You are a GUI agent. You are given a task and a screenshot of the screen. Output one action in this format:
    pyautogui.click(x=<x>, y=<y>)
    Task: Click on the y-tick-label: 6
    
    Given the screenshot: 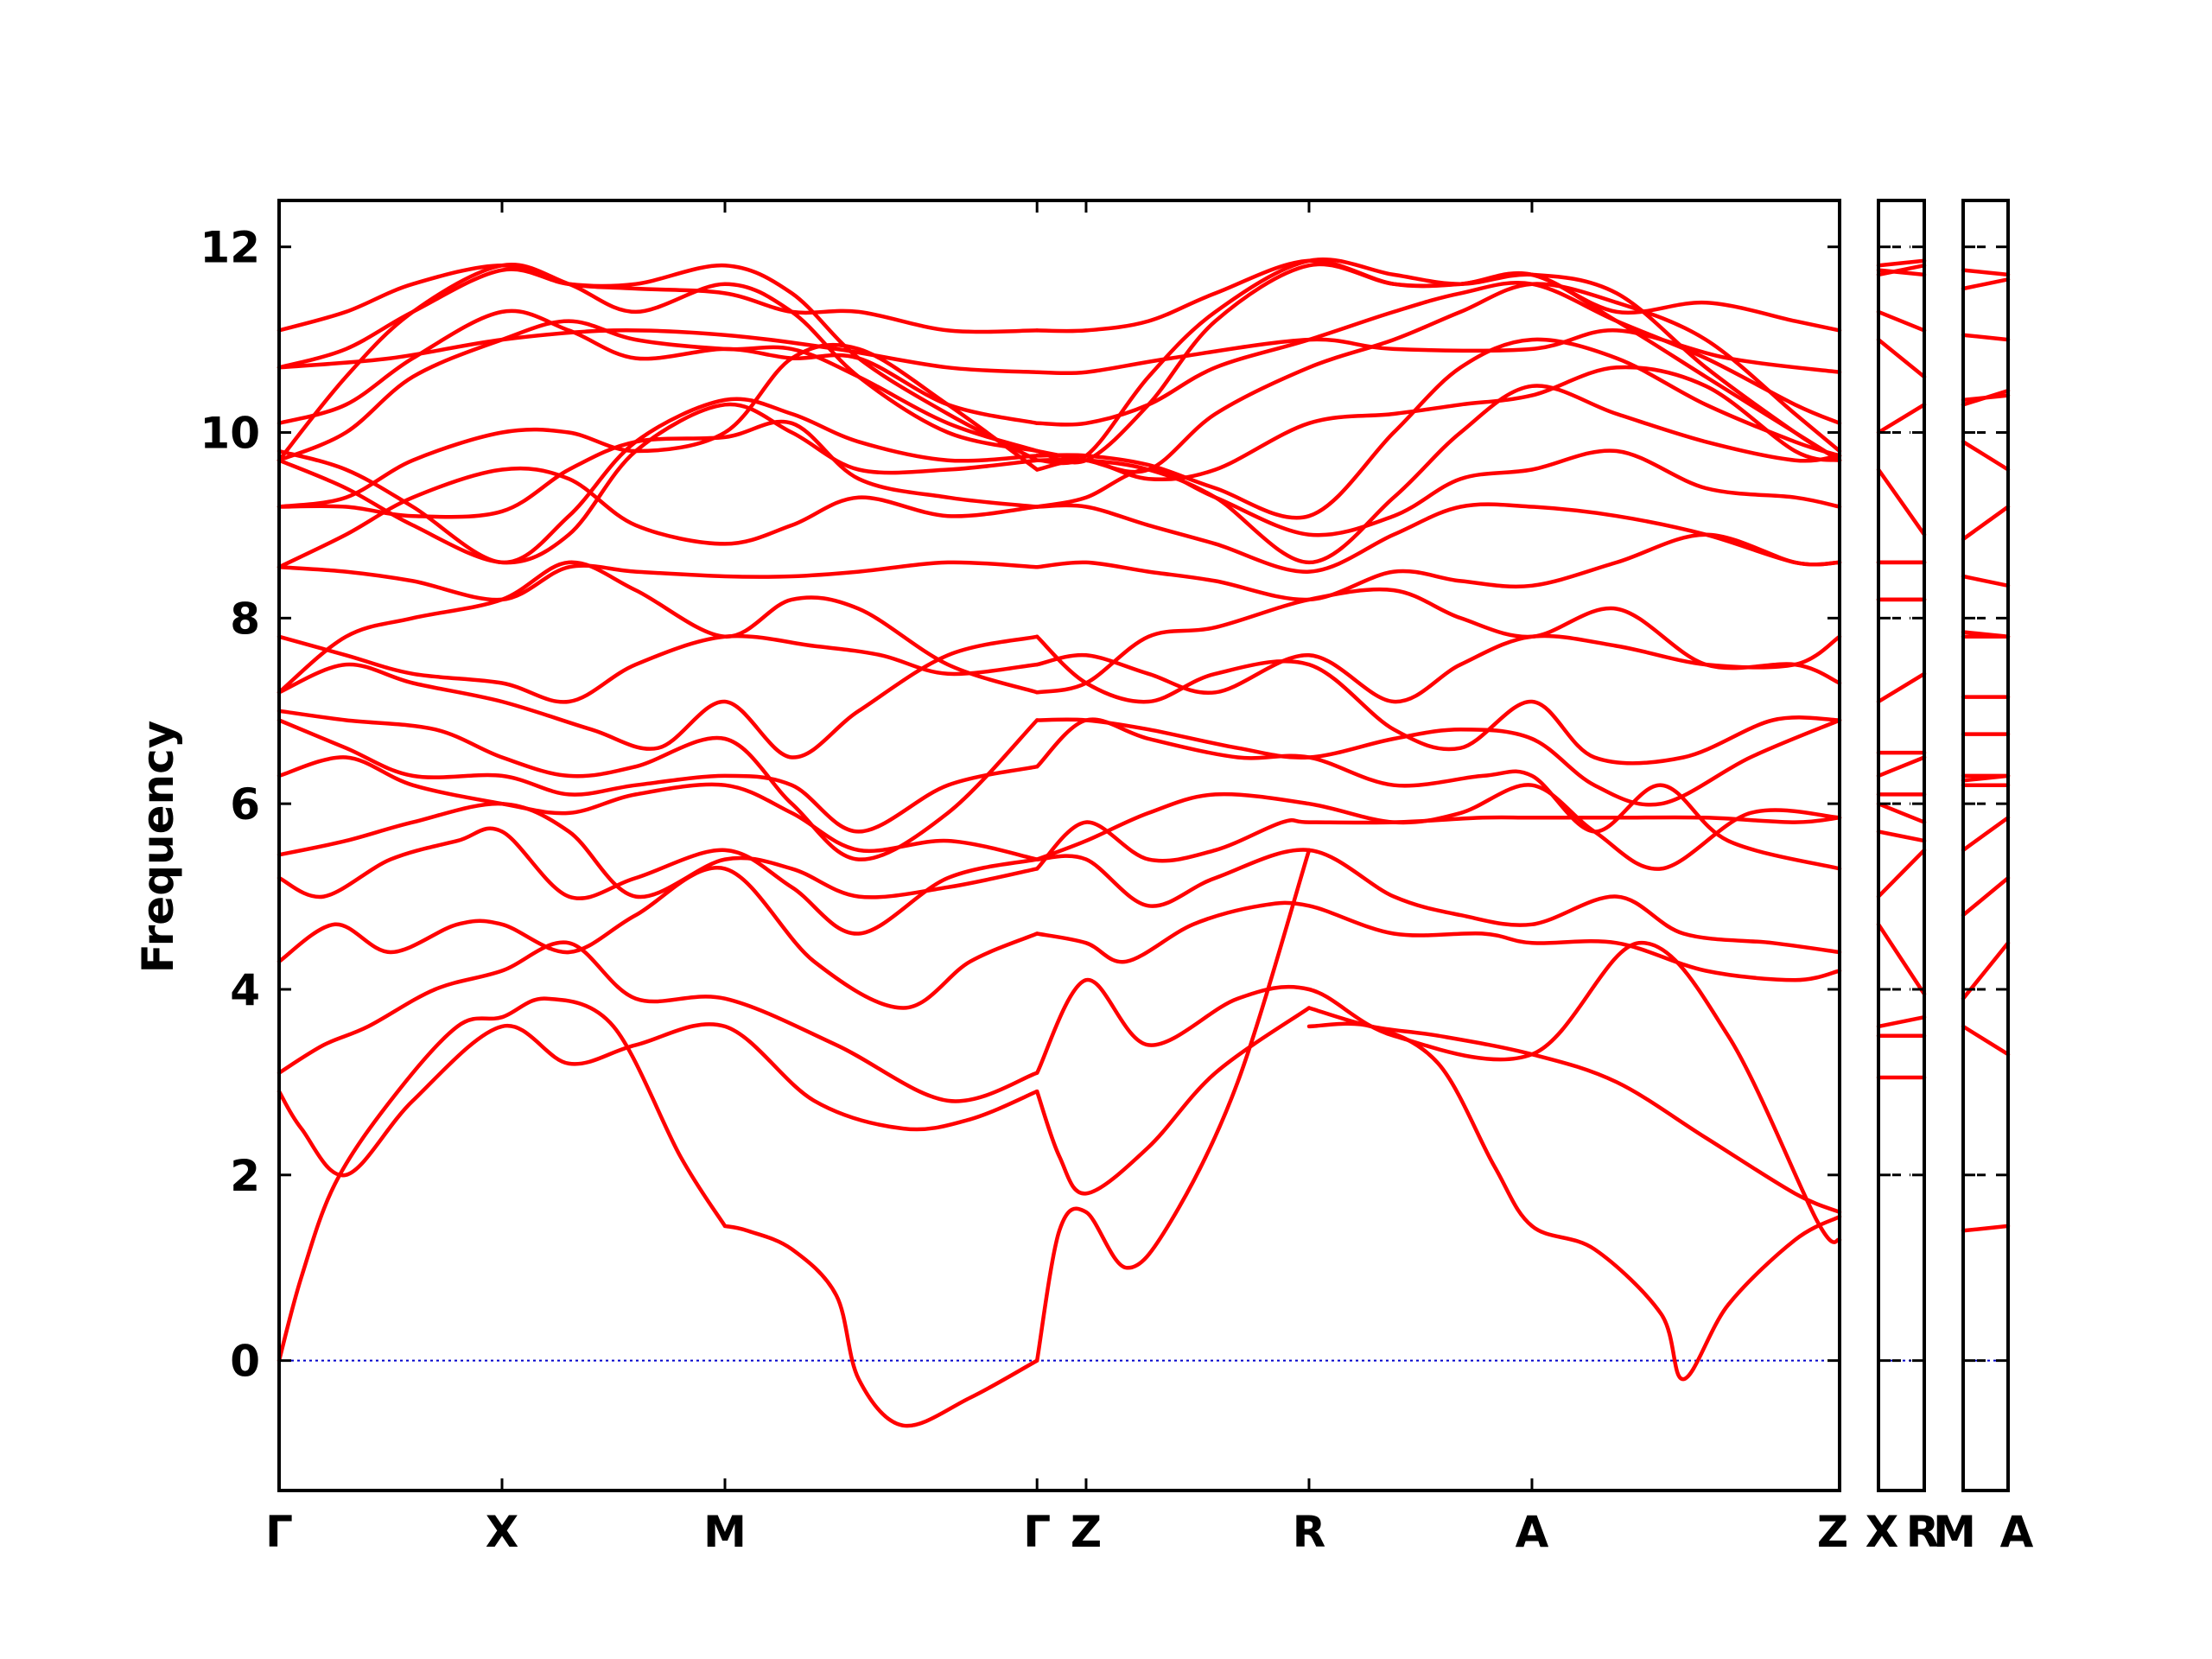 What is the action you would take?
    pyautogui.click(x=245, y=804)
    